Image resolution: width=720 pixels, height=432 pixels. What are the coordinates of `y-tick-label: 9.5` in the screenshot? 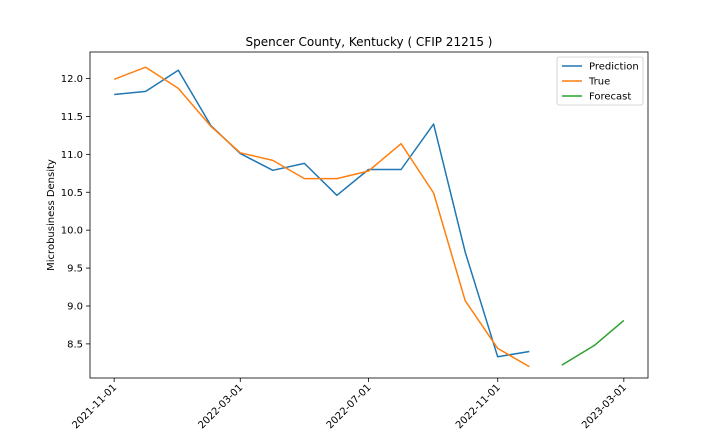 It's located at (75, 269).